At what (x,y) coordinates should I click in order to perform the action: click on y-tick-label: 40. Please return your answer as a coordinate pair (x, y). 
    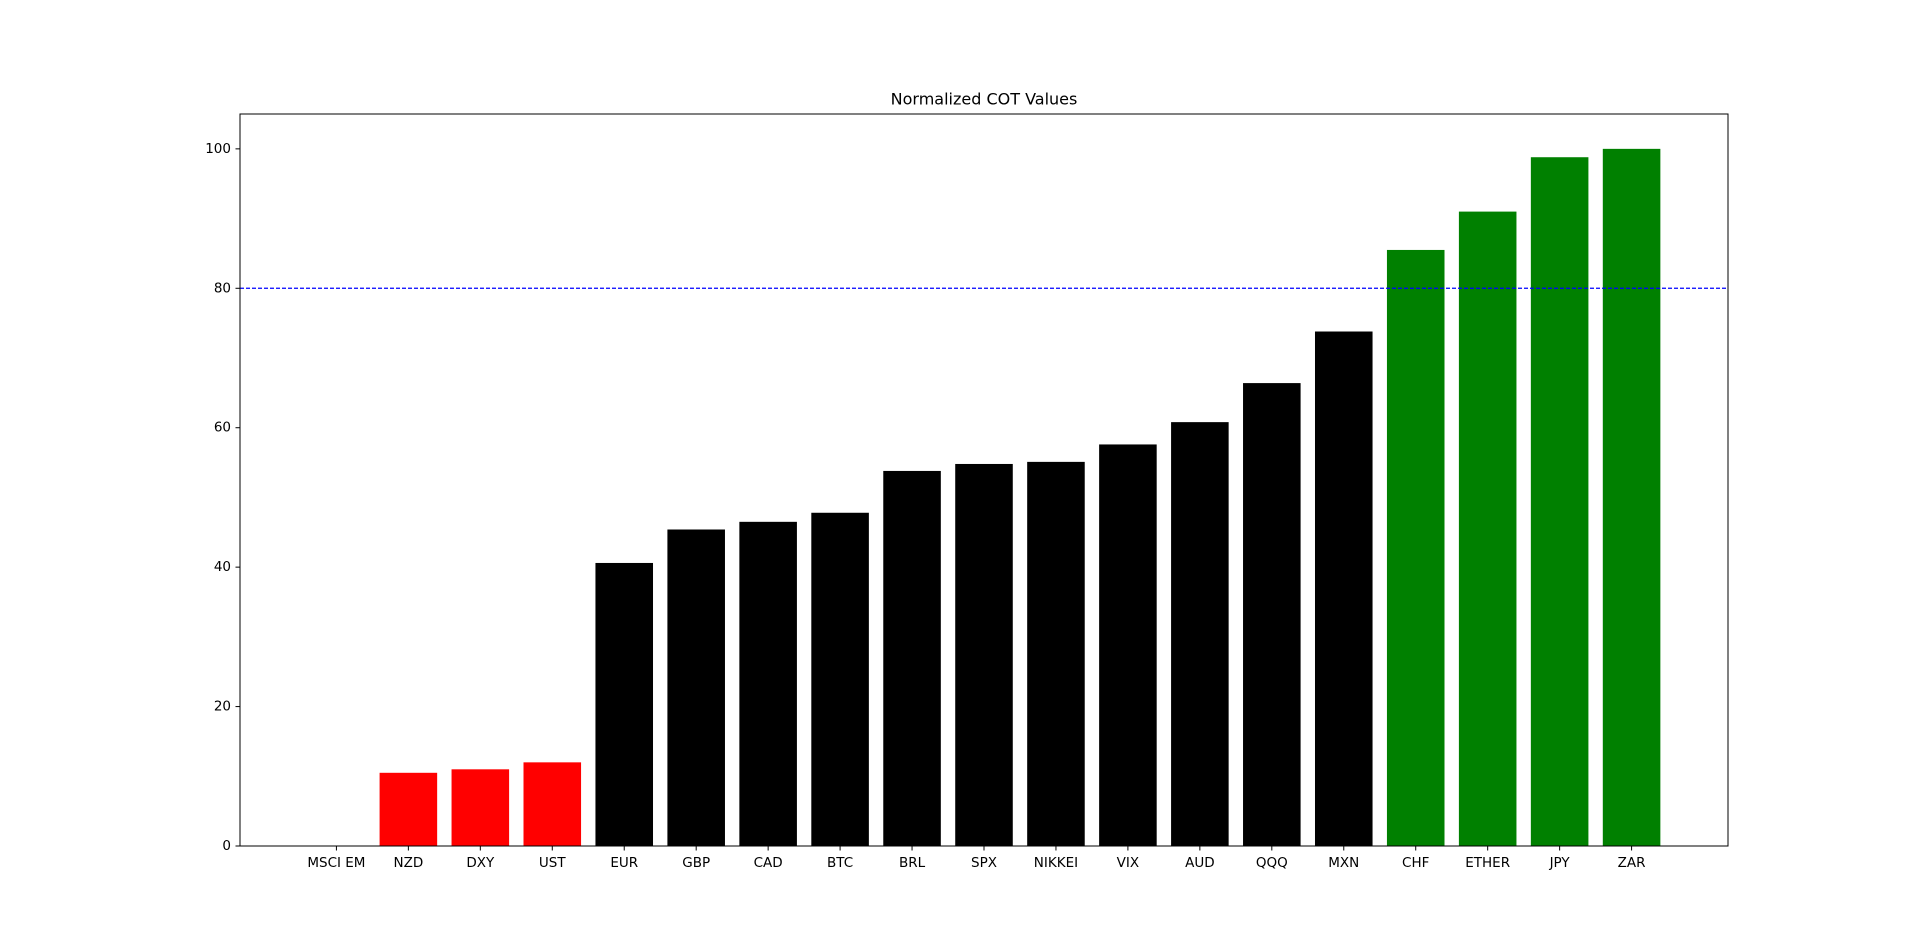
    Looking at the image, I should click on (222, 567).